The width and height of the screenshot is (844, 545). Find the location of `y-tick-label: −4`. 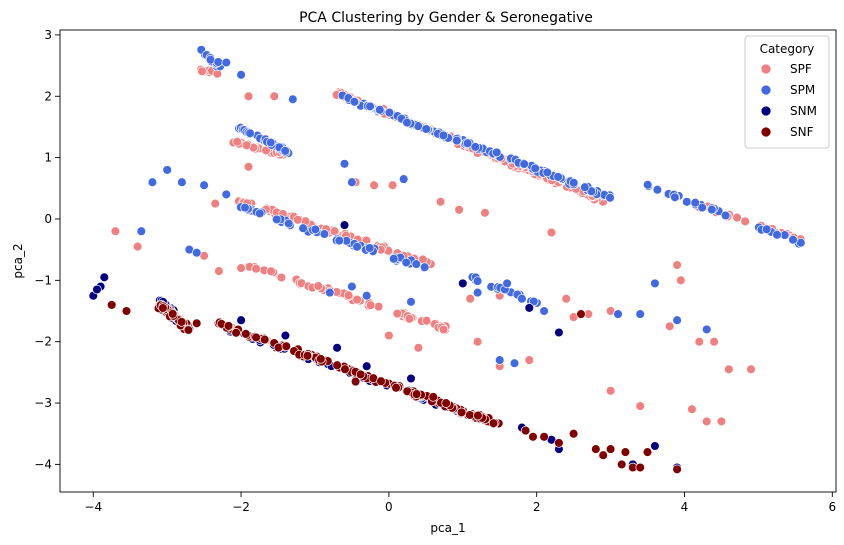

y-tick-label: −4 is located at coordinates (43, 464).